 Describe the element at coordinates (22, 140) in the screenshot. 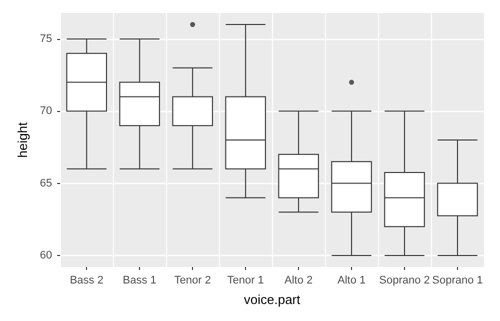

I see `y-axis-title: height` at that location.